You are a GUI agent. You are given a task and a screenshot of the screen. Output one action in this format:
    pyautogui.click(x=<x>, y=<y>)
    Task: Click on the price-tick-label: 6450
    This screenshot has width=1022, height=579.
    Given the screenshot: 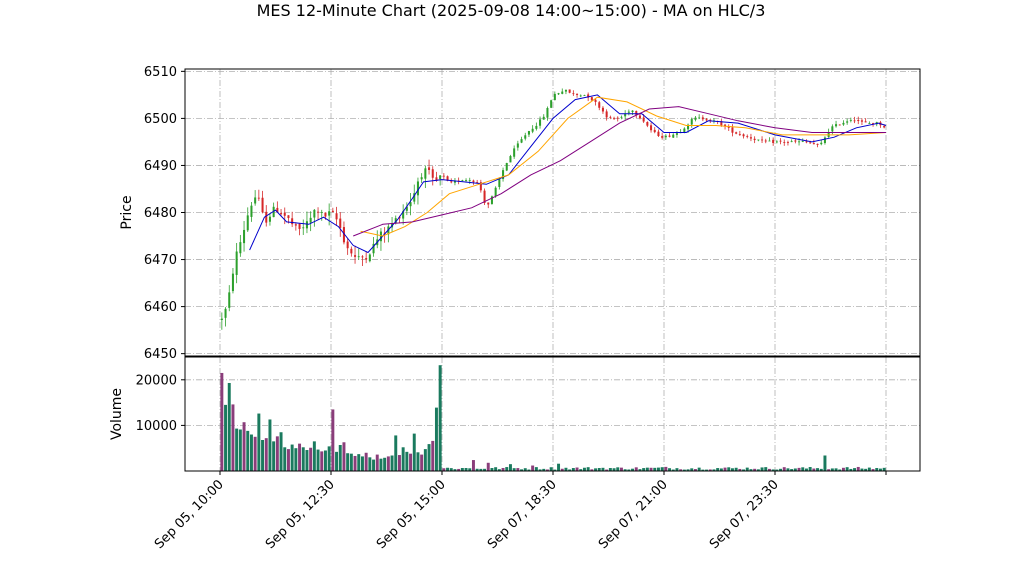 What is the action you would take?
    pyautogui.click(x=160, y=354)
    